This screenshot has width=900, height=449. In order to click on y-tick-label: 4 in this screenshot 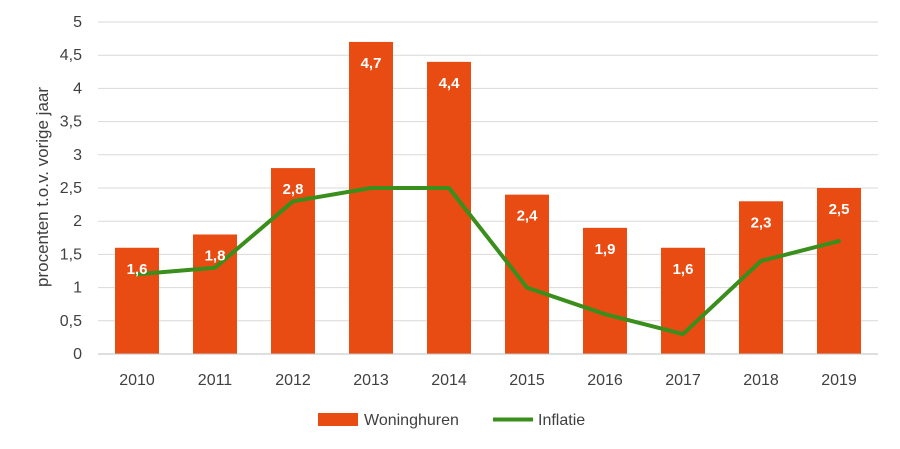, I will do `click(77, 88)`.